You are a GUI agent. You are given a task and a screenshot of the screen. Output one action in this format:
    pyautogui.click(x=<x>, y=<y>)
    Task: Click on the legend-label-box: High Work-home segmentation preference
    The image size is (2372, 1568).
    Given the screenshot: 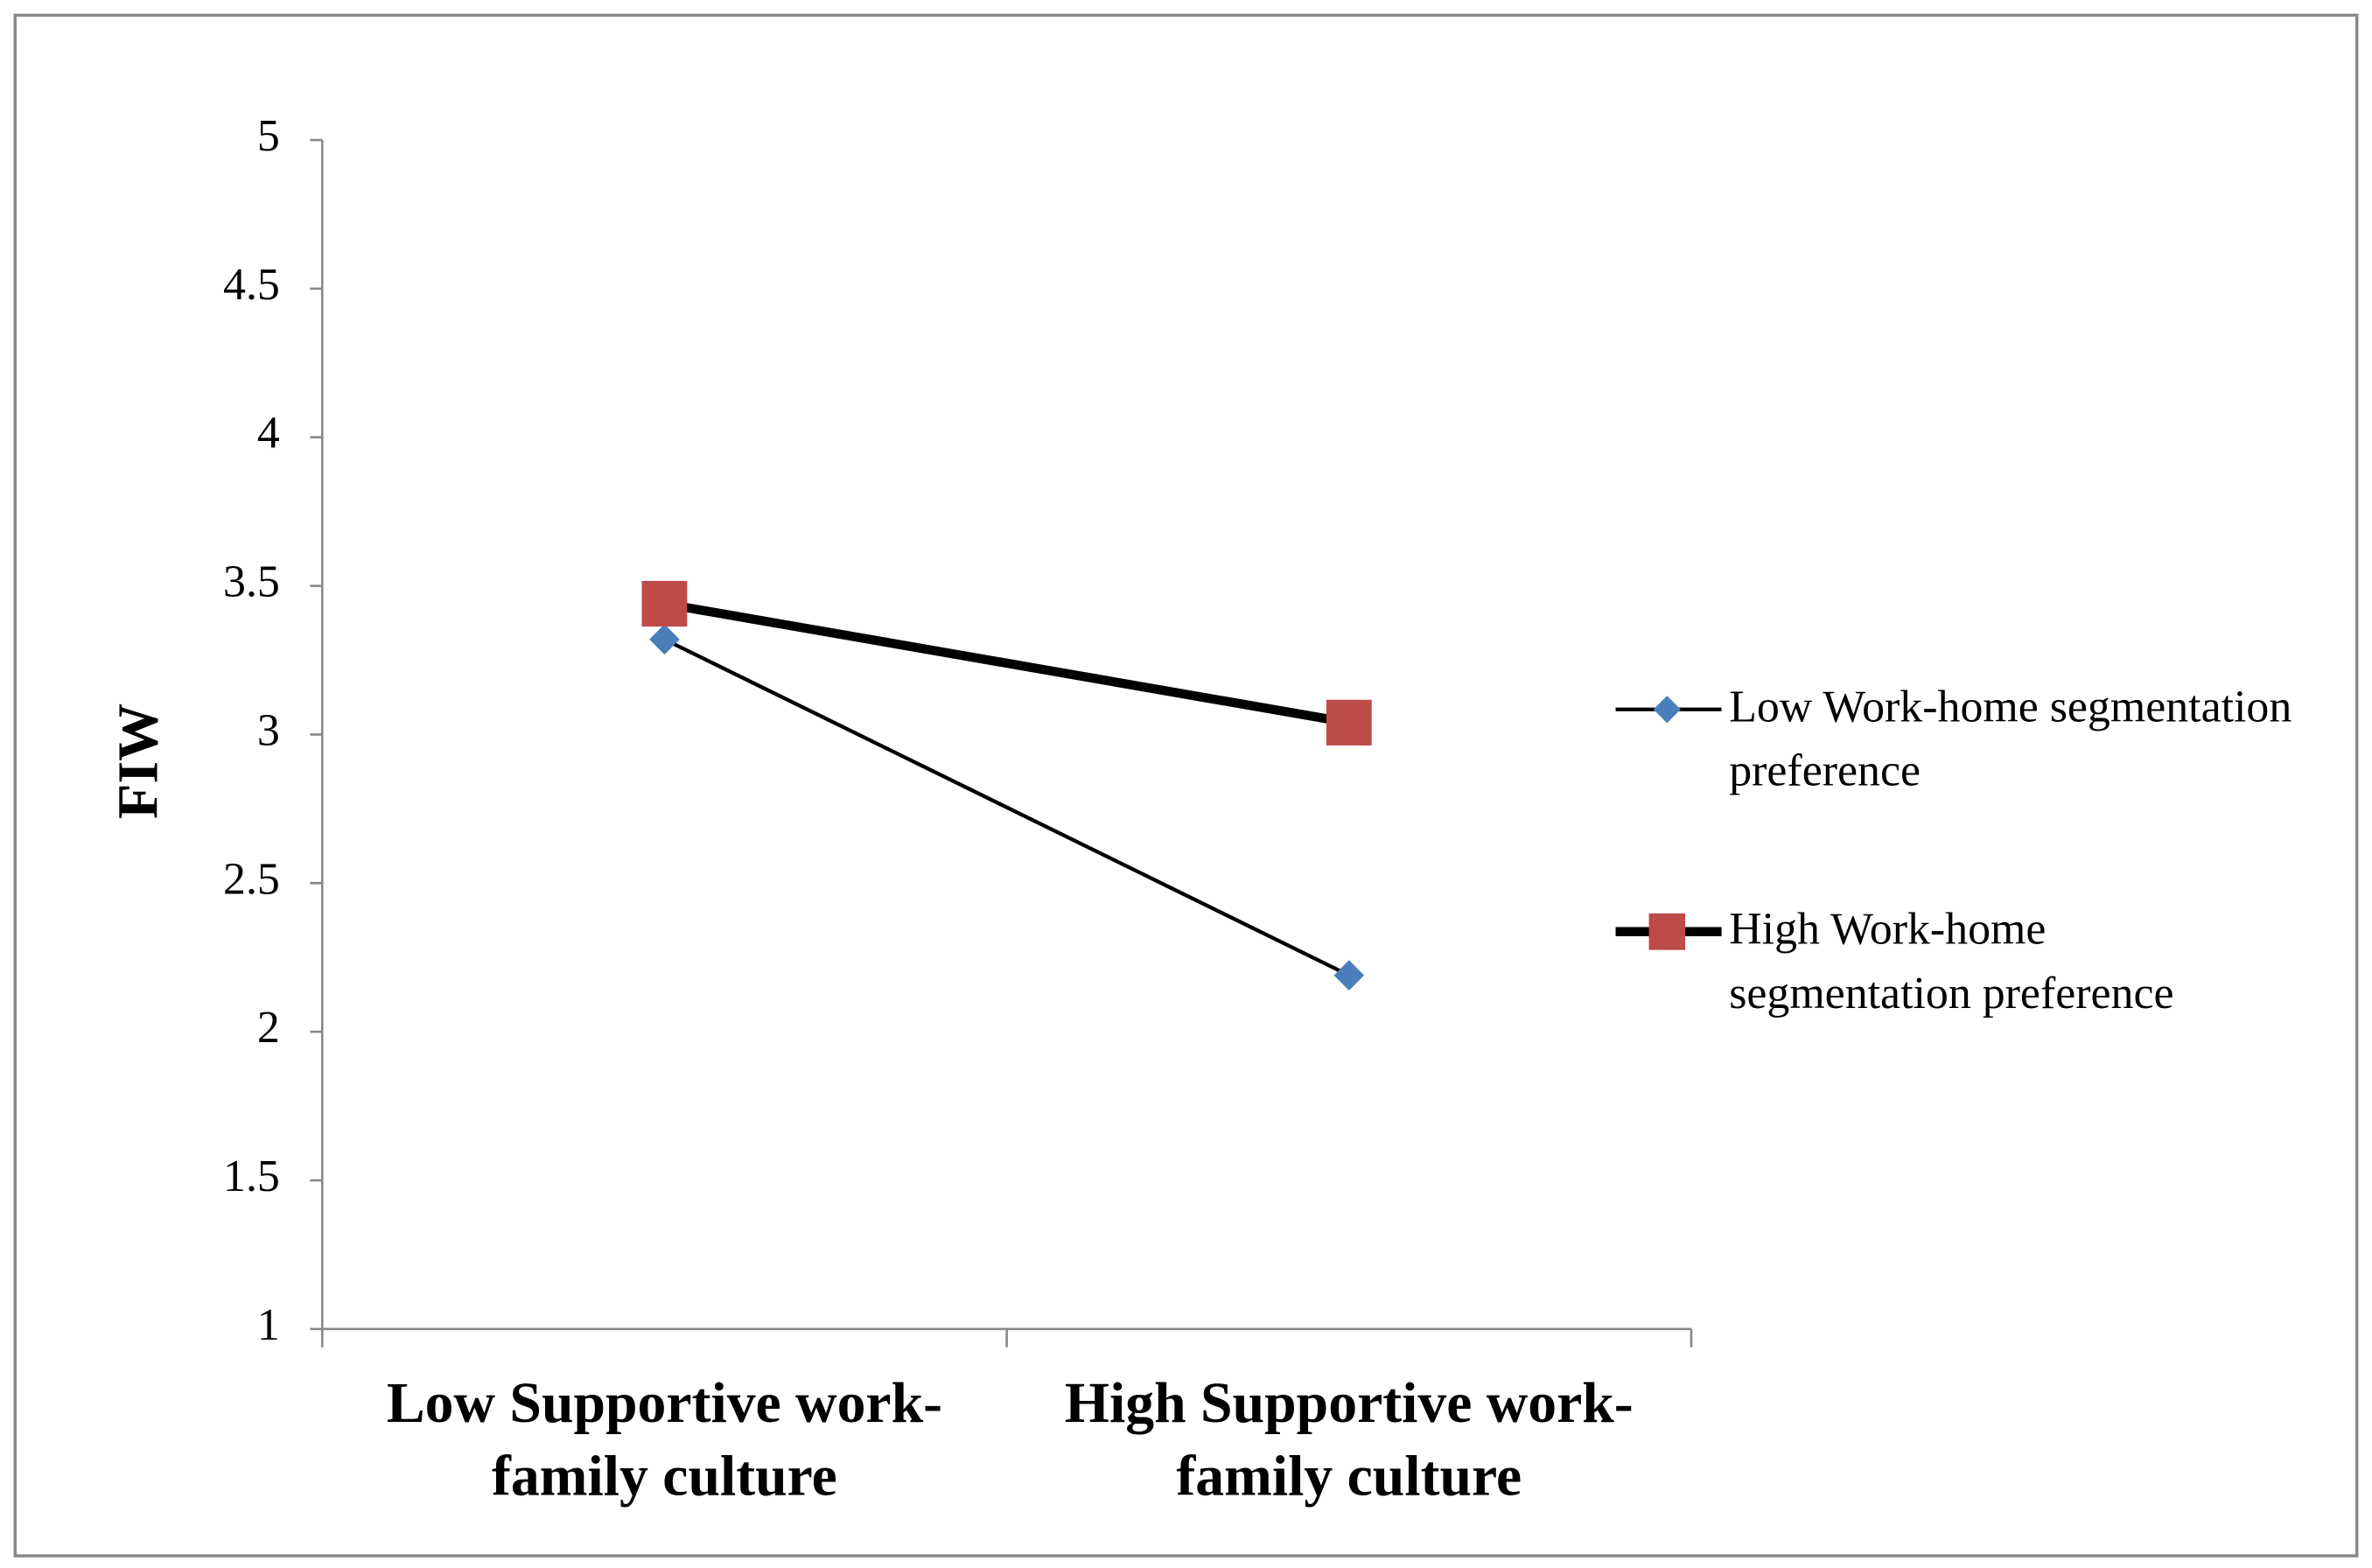 What is the action you would take?
    pyautogui.click(x=1951, y=961)
    